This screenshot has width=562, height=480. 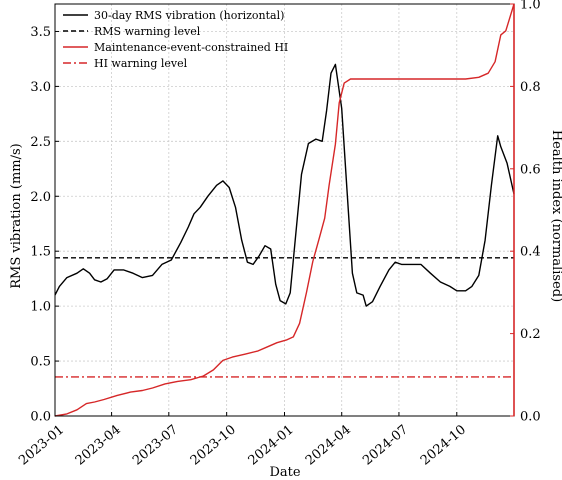 What do you see at coordinates (40, 307) in the screenshot?
I see `y-left-tick-label: 1.0` at bounding box center [40, 307].